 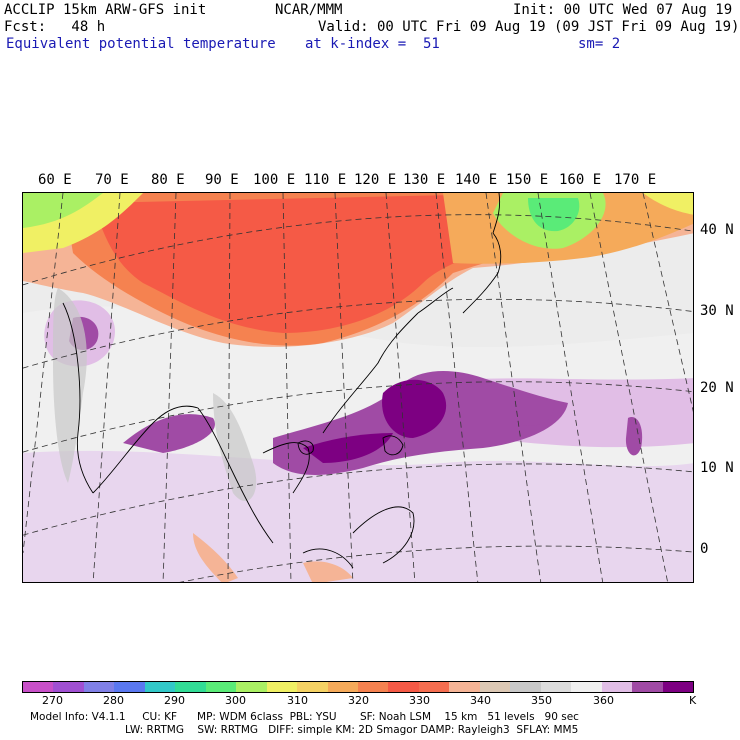 What do you see at coordinates (541, 700) in the screenshot?
I see `colorbar-label: 350` at bounding box center [541, 700].